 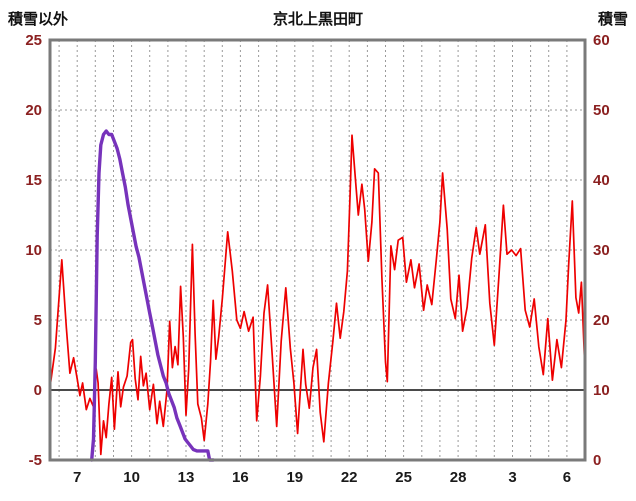 I want to click on x-tick-label: 25, so click(x=403, y=477).